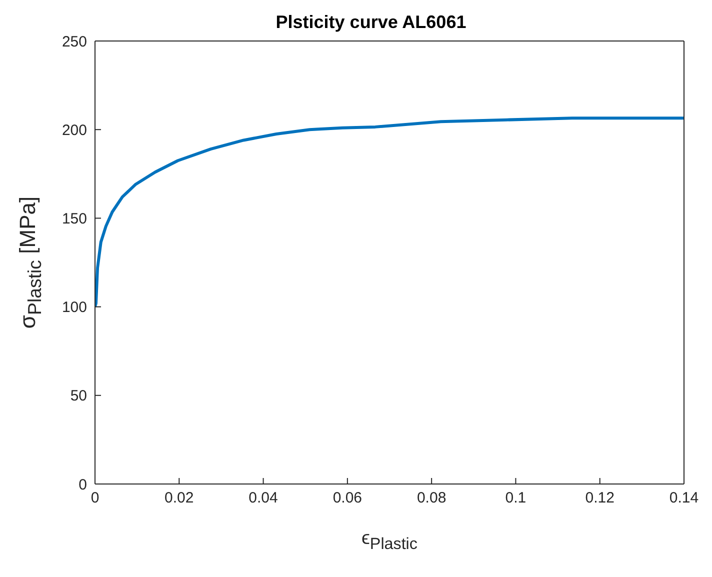  What do you see at coordinates (74, 307) in the screenshot?
I see `y-tick-label: 100` at bounding box center [74, 307].